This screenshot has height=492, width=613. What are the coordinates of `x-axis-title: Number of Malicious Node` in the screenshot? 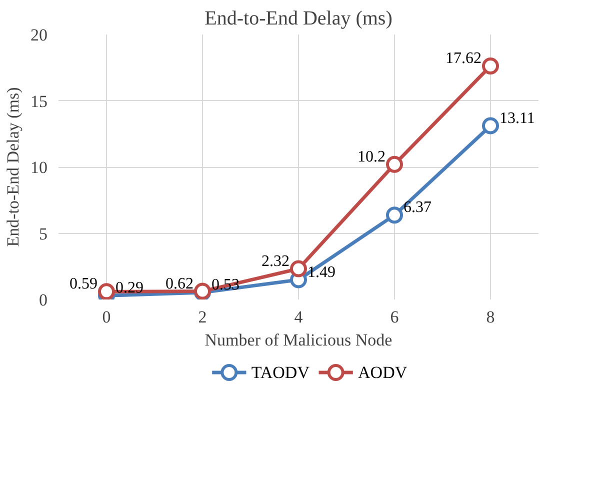 It's located at (298, 340).